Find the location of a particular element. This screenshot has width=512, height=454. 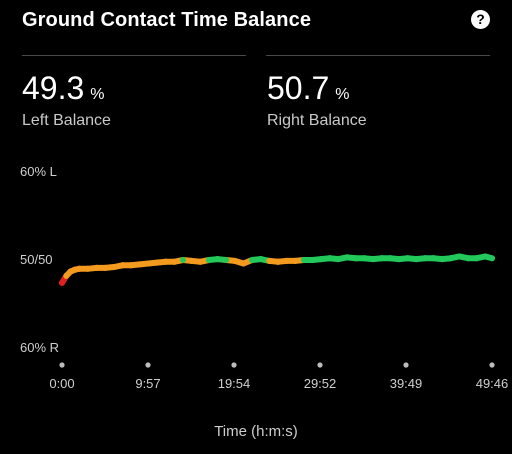

x-tick-label: 39:49 is located at coordinates (406, 383).